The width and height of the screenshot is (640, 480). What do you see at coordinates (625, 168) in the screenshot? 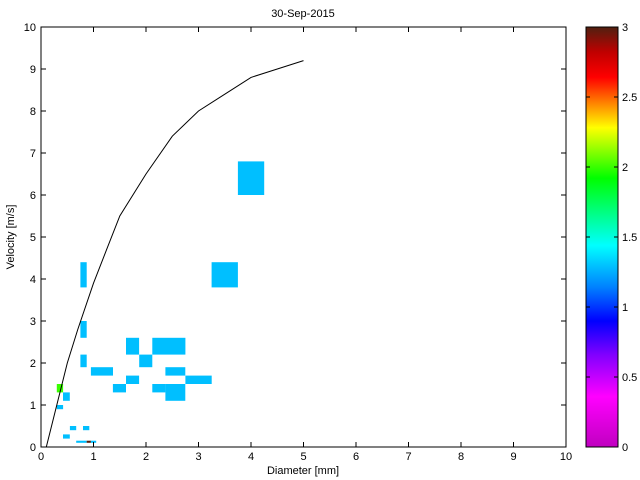
I see `colorbar-tick-label: 2` at bounding box center [625, 168].